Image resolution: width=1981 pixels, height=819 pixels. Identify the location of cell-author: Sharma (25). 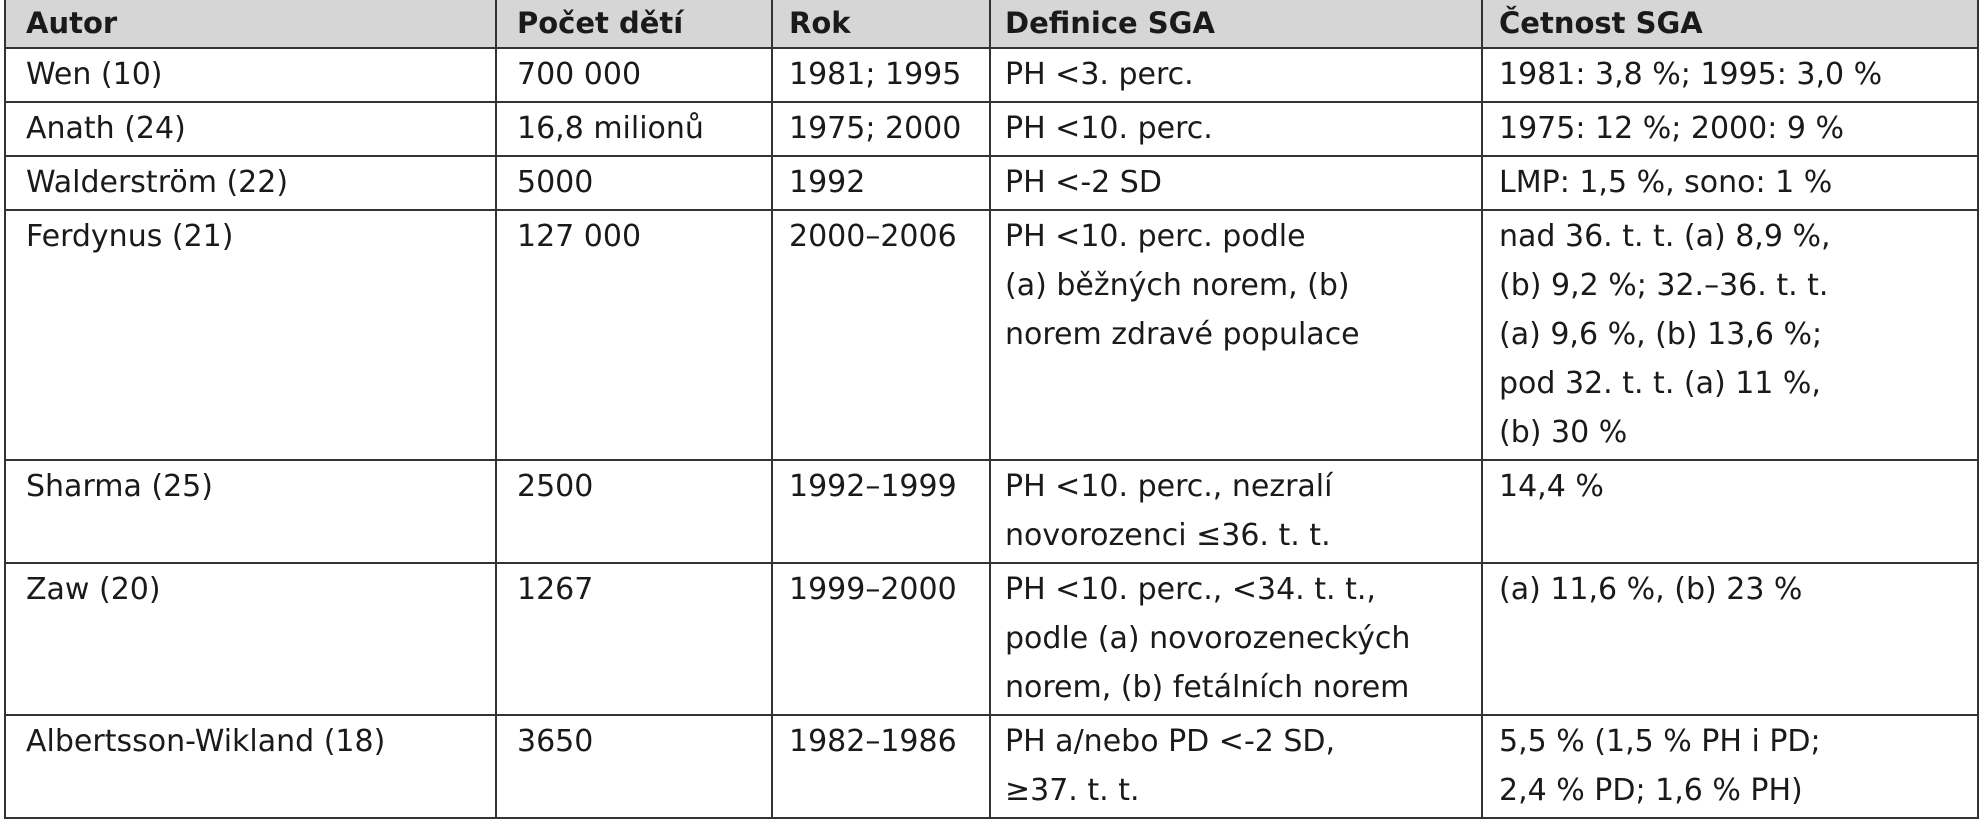
(250, 511).